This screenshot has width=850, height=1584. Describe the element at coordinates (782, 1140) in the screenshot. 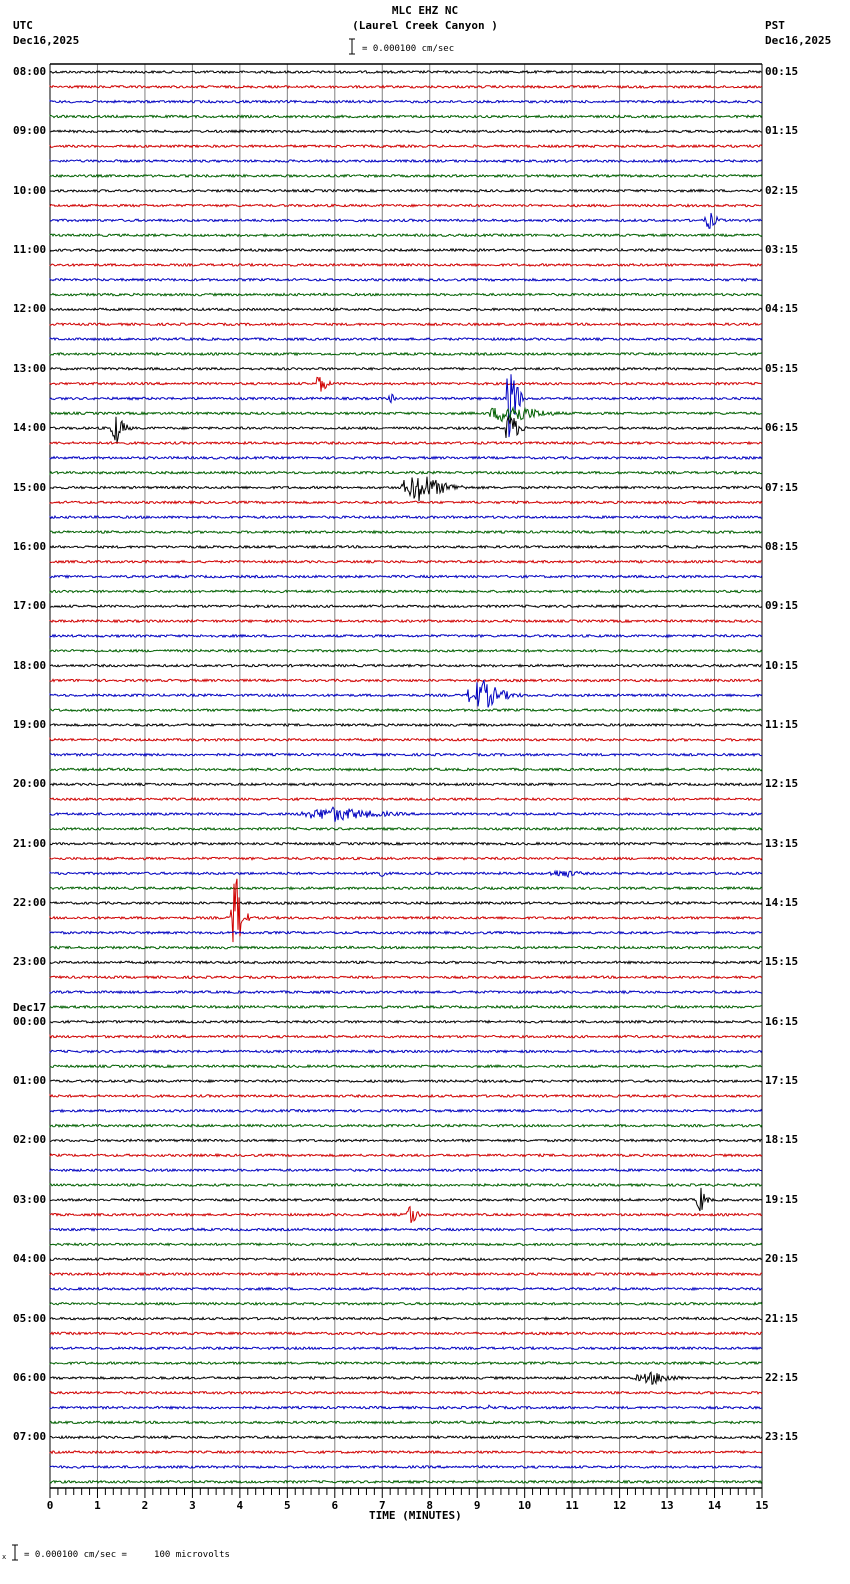

I see `pst-hour-label: 18:15` at that location.